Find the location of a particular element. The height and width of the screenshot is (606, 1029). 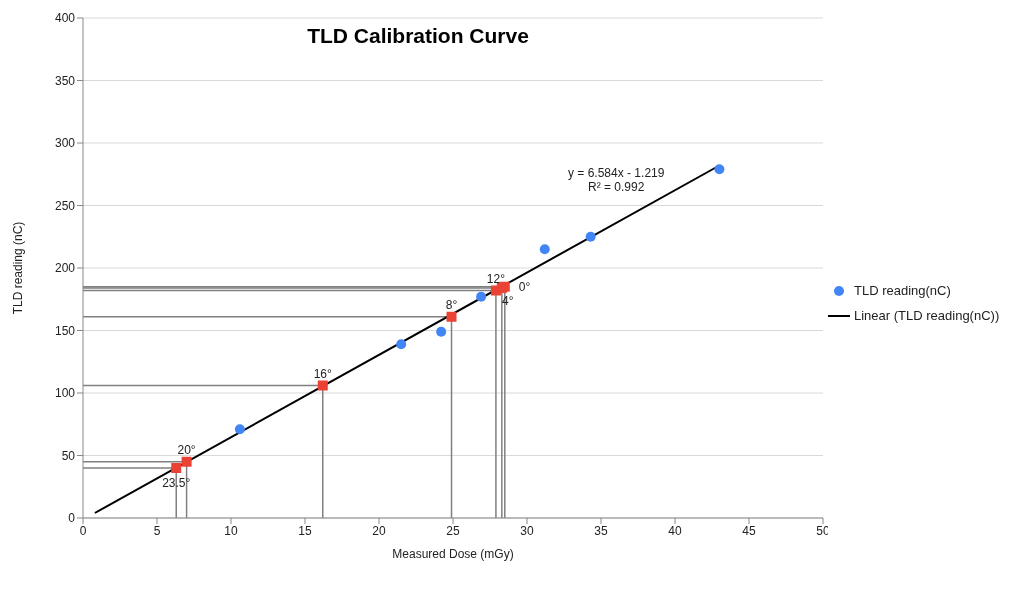

x-tick-label: 45 is located at coordinates (749, 530).